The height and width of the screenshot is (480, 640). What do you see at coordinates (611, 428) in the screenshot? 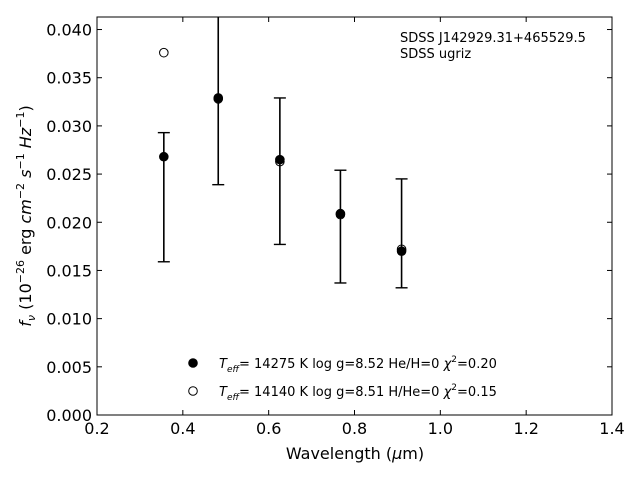
I see `x-tick-label: 1.4` at bounding box center [611, 428].